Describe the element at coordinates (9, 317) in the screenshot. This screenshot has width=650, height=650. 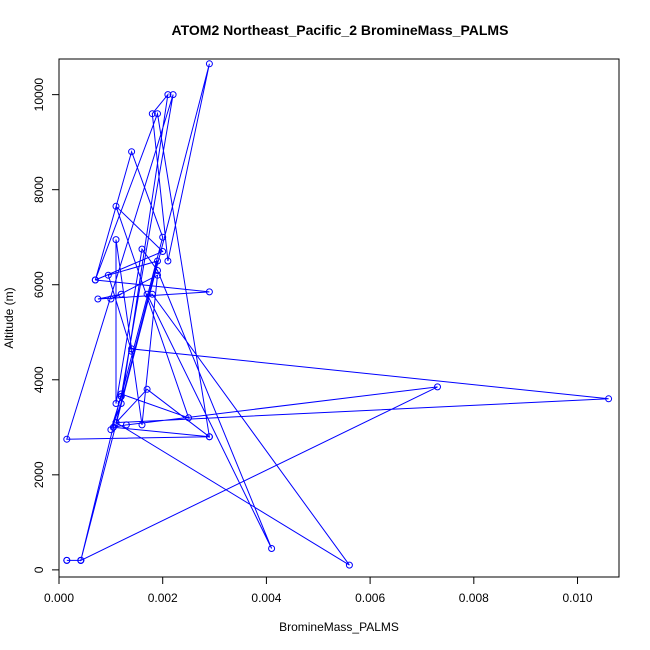
I see `y-axis-label: Altitude (m)` at that location.